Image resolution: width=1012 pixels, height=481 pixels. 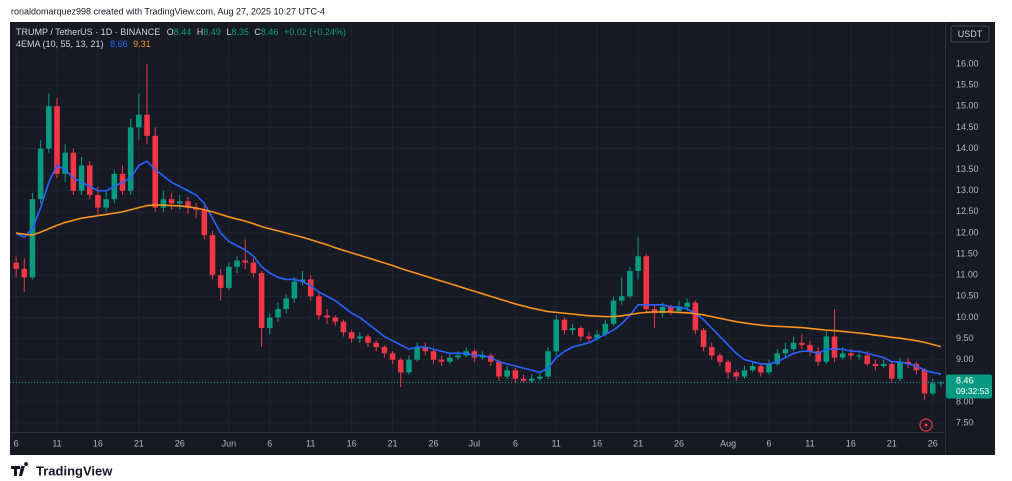 I want to click on ohlc-label: C, so click(x=257, y=32).